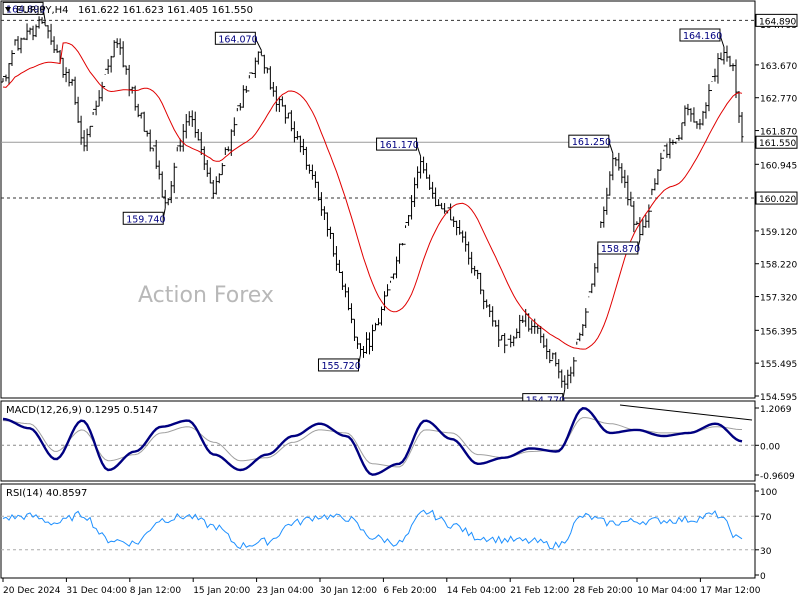 This screenshot has width=800, height=600. Describe the element at coordinates (778, 332) in the screenshot. I see `price-tick-label: 156.395` at that location.